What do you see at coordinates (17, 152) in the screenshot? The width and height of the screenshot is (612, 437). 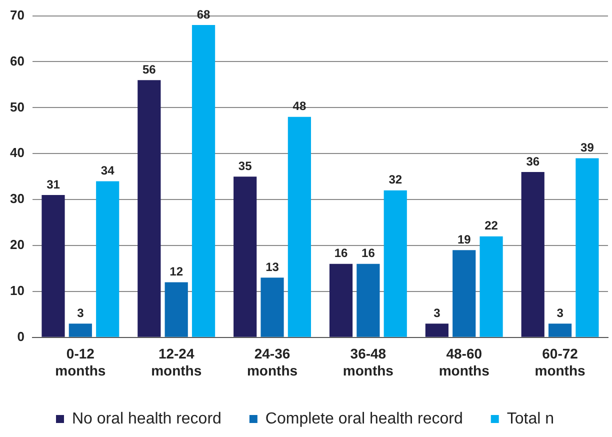 I see `y-tick-label: 40` at bounding box center [17, 152].